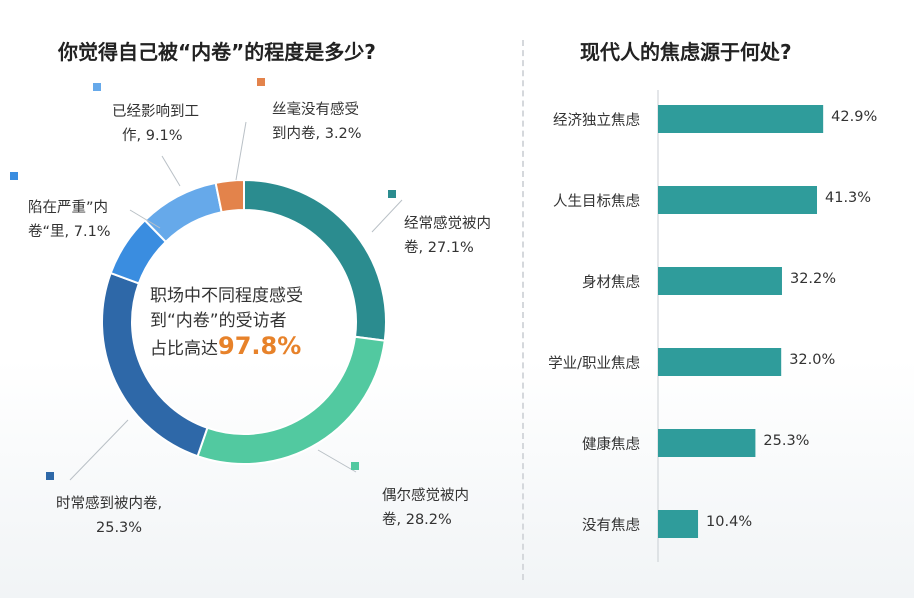 This screenshot has width=914, height=598. I want to click on slice-label-5-line1: 丝毫没有感受, so click(315, 110).